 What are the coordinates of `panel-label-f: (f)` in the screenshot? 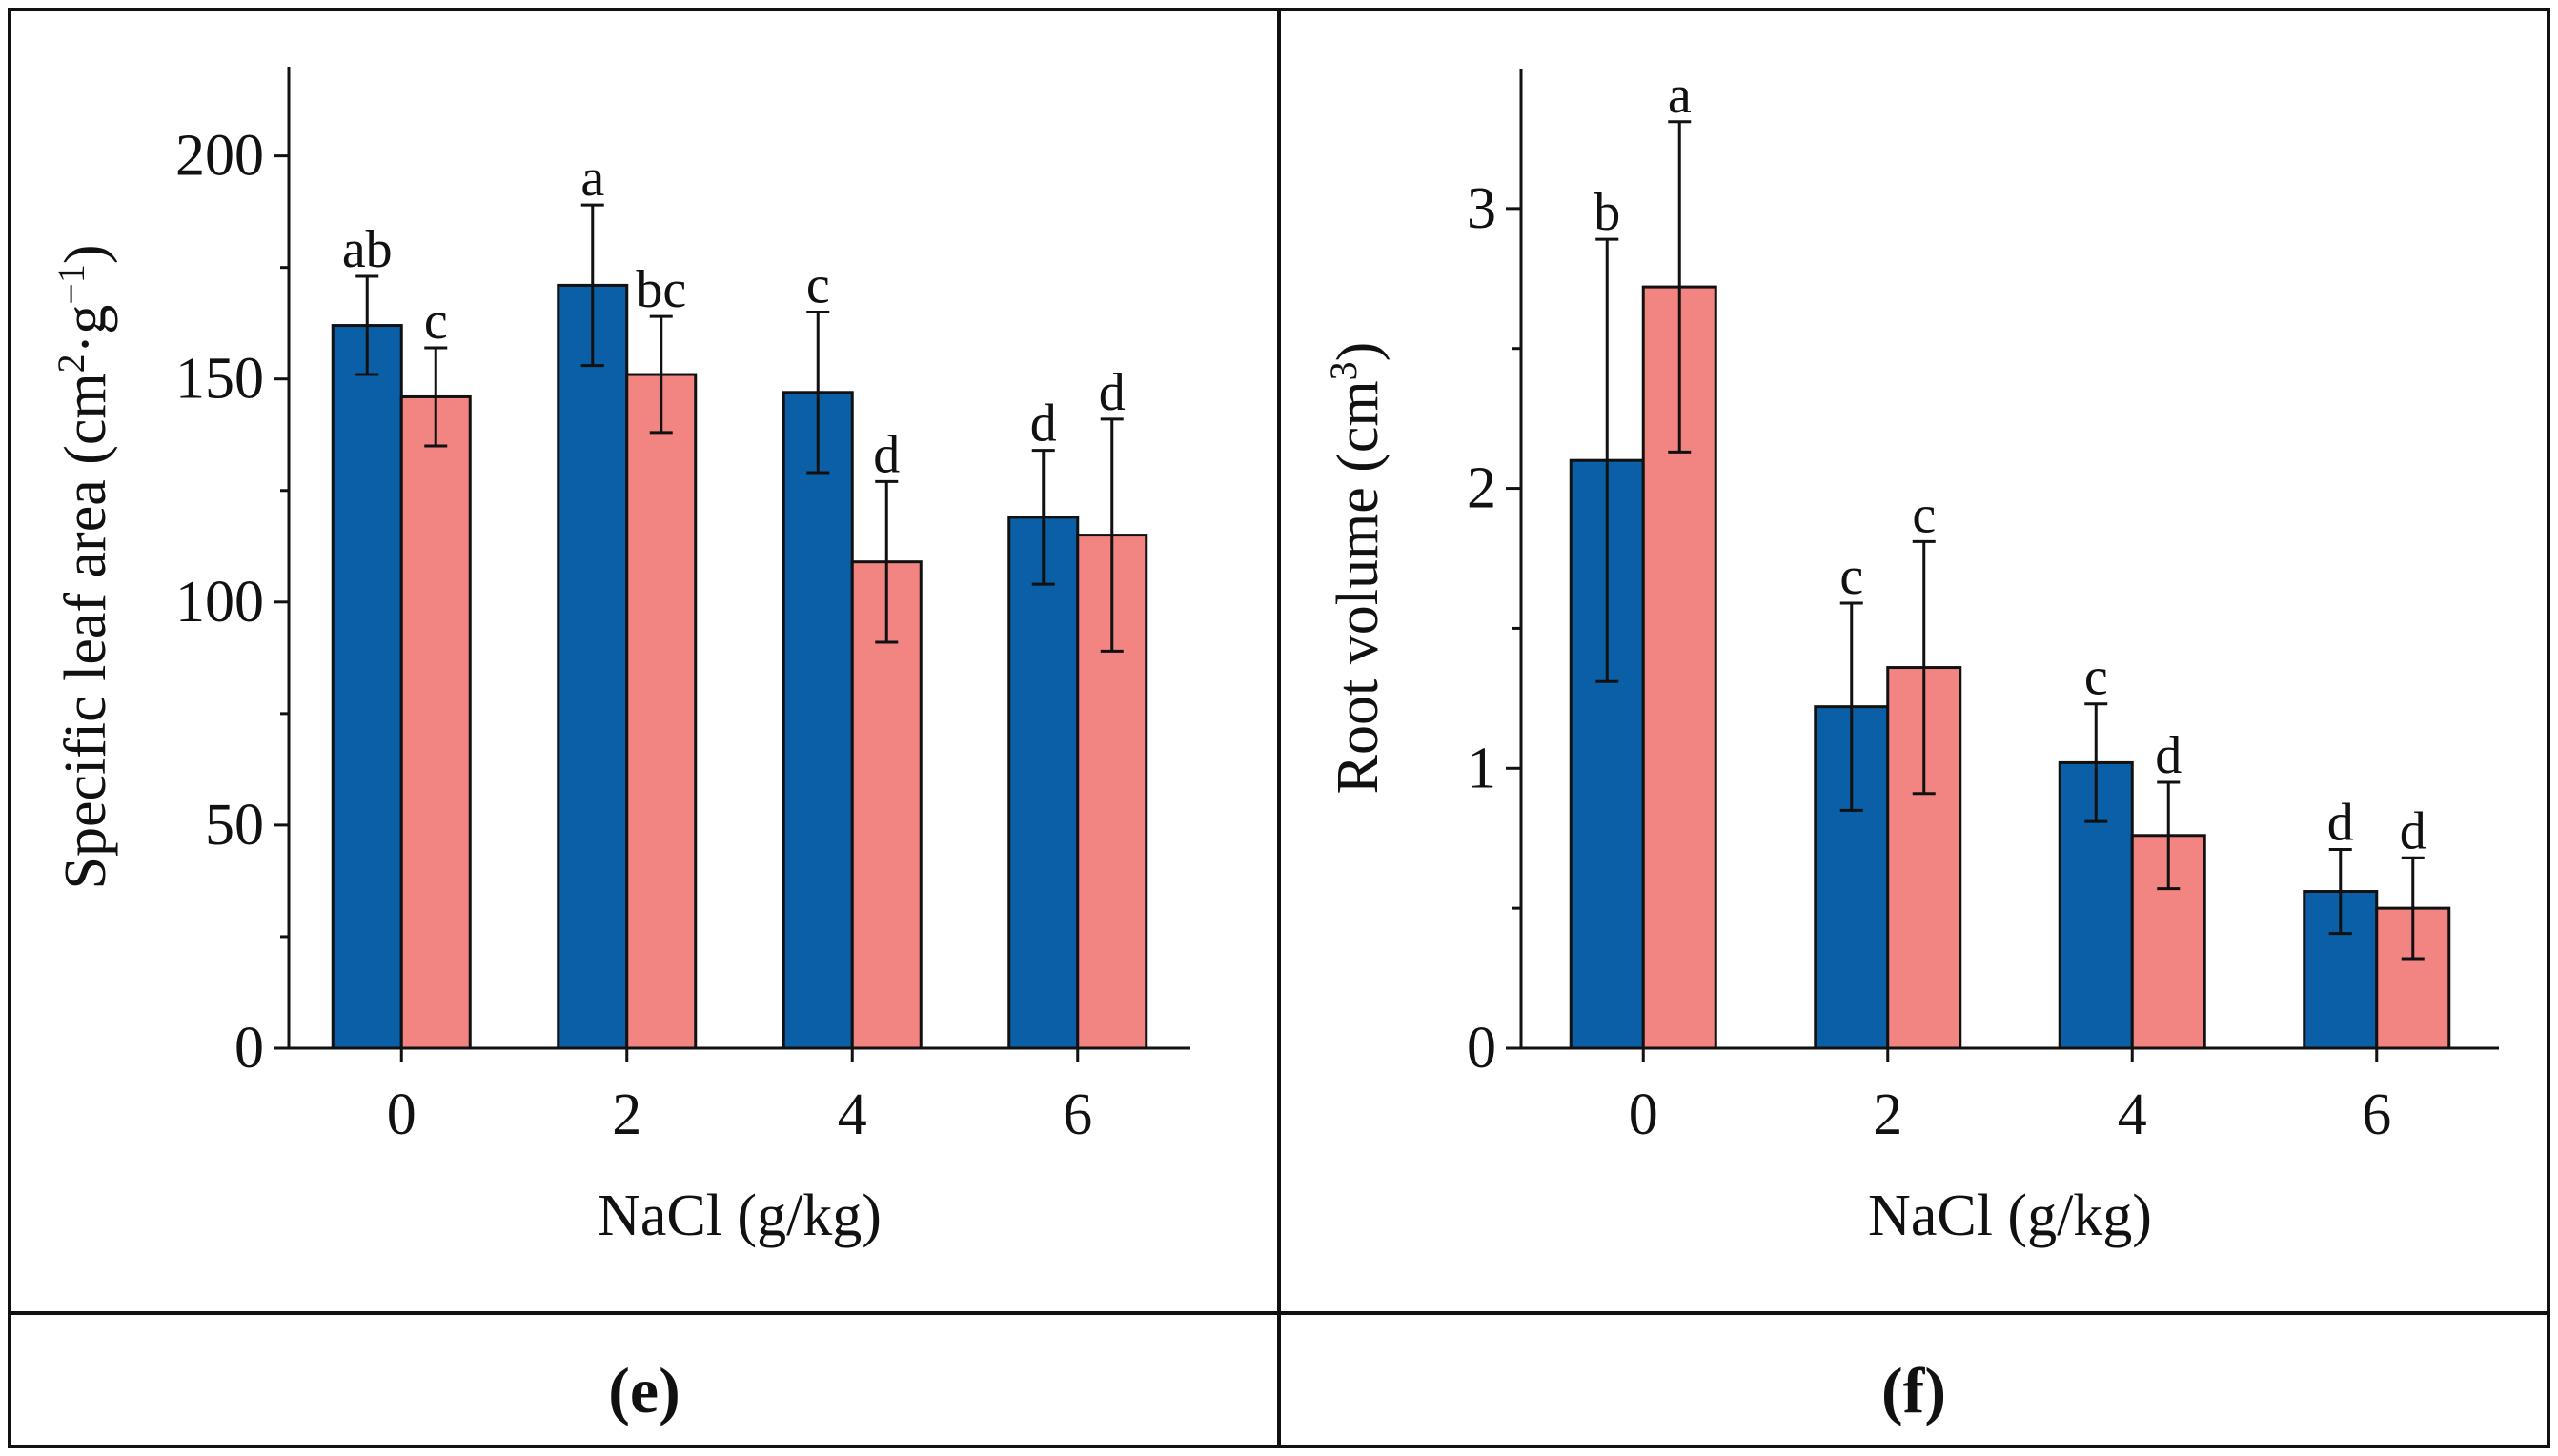 It's located at (1913, 1390).